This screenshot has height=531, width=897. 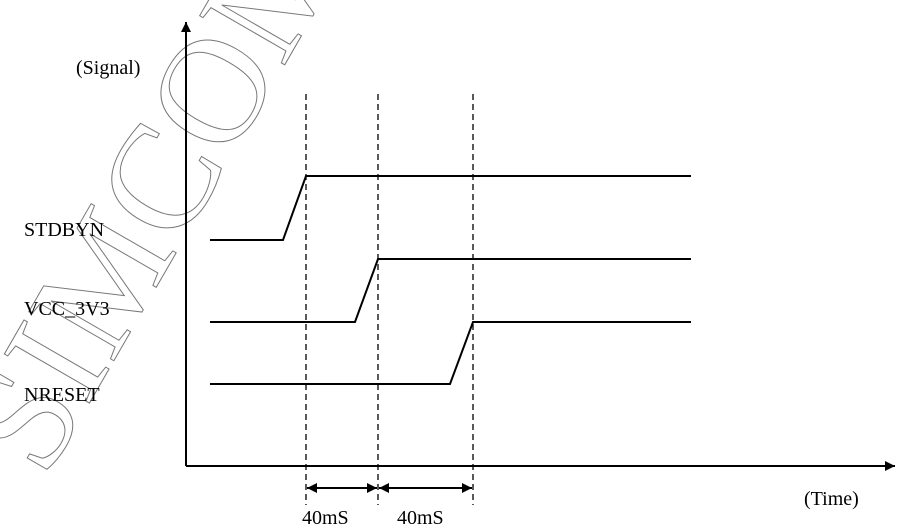 I want to click on interval-label-2: 40mS, so click(x=420, y=518).